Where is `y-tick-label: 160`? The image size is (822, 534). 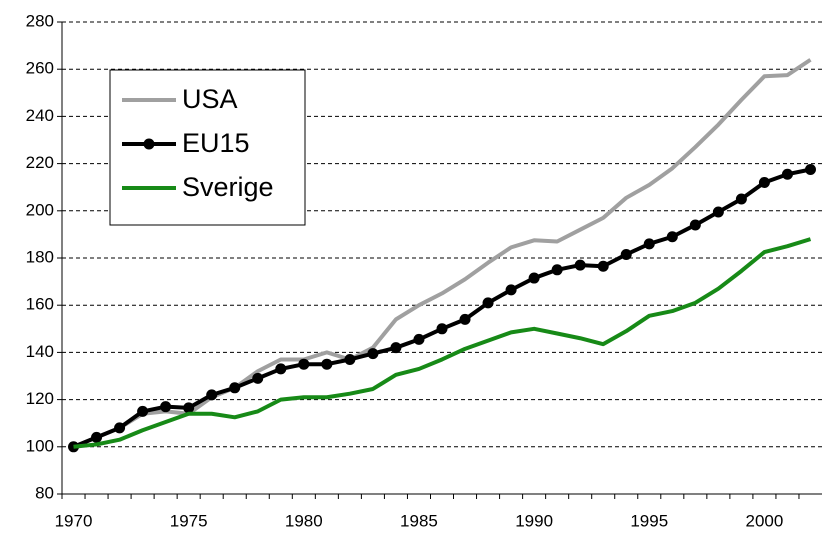
y-tick-label: 160 is located at coordinates (40, 304).